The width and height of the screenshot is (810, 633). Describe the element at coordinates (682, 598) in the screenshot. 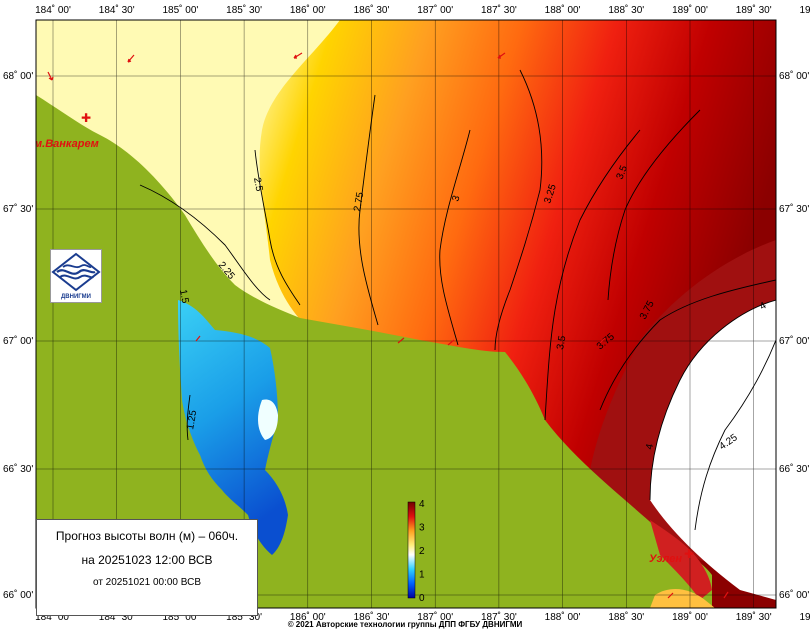

I see `bering-strait-sea` at that location.